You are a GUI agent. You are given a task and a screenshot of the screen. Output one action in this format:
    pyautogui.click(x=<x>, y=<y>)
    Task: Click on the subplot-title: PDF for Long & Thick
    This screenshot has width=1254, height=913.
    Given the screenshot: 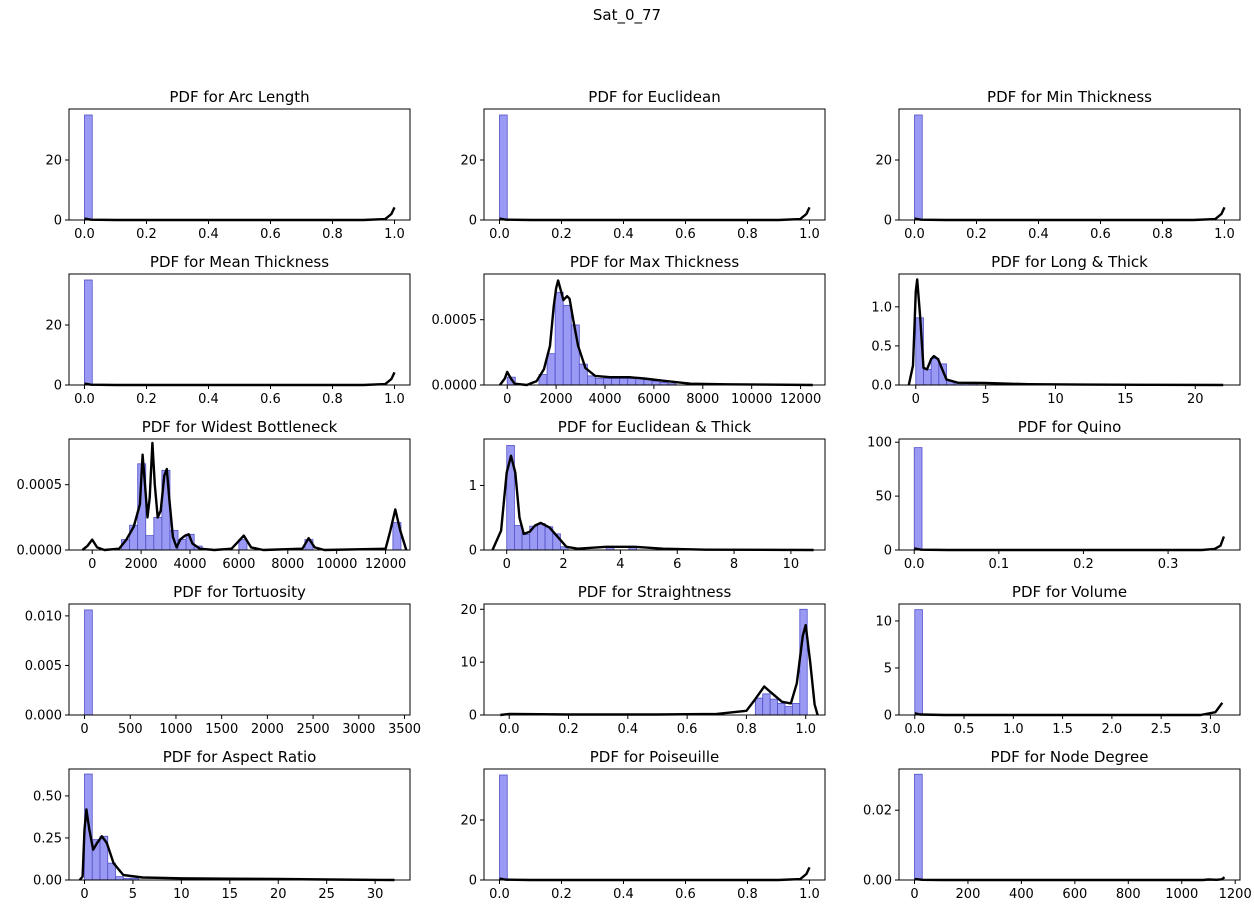 What is the action you would take?
    pyautogui.click(x=1069, y=262)
    